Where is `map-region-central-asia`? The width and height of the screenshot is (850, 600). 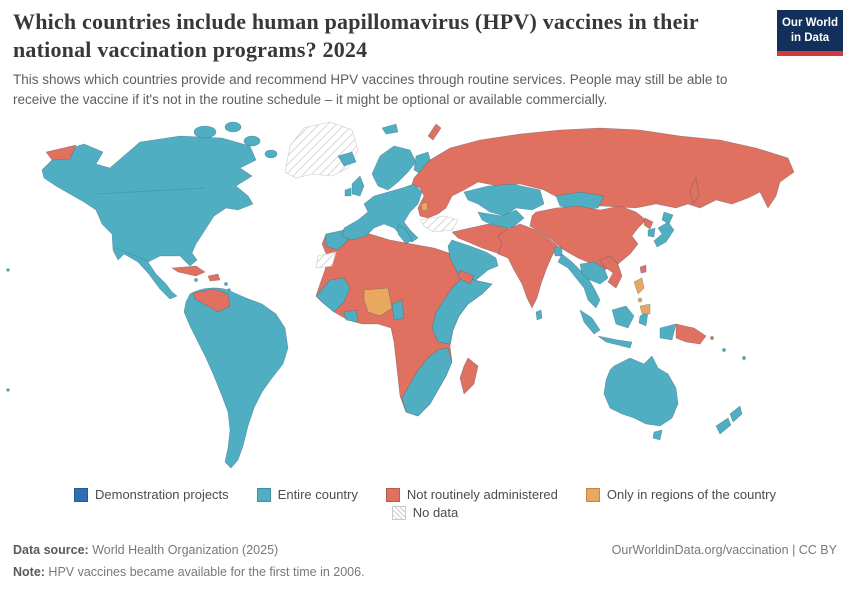 map-region-central-asia is located at coordinates (501, 219).